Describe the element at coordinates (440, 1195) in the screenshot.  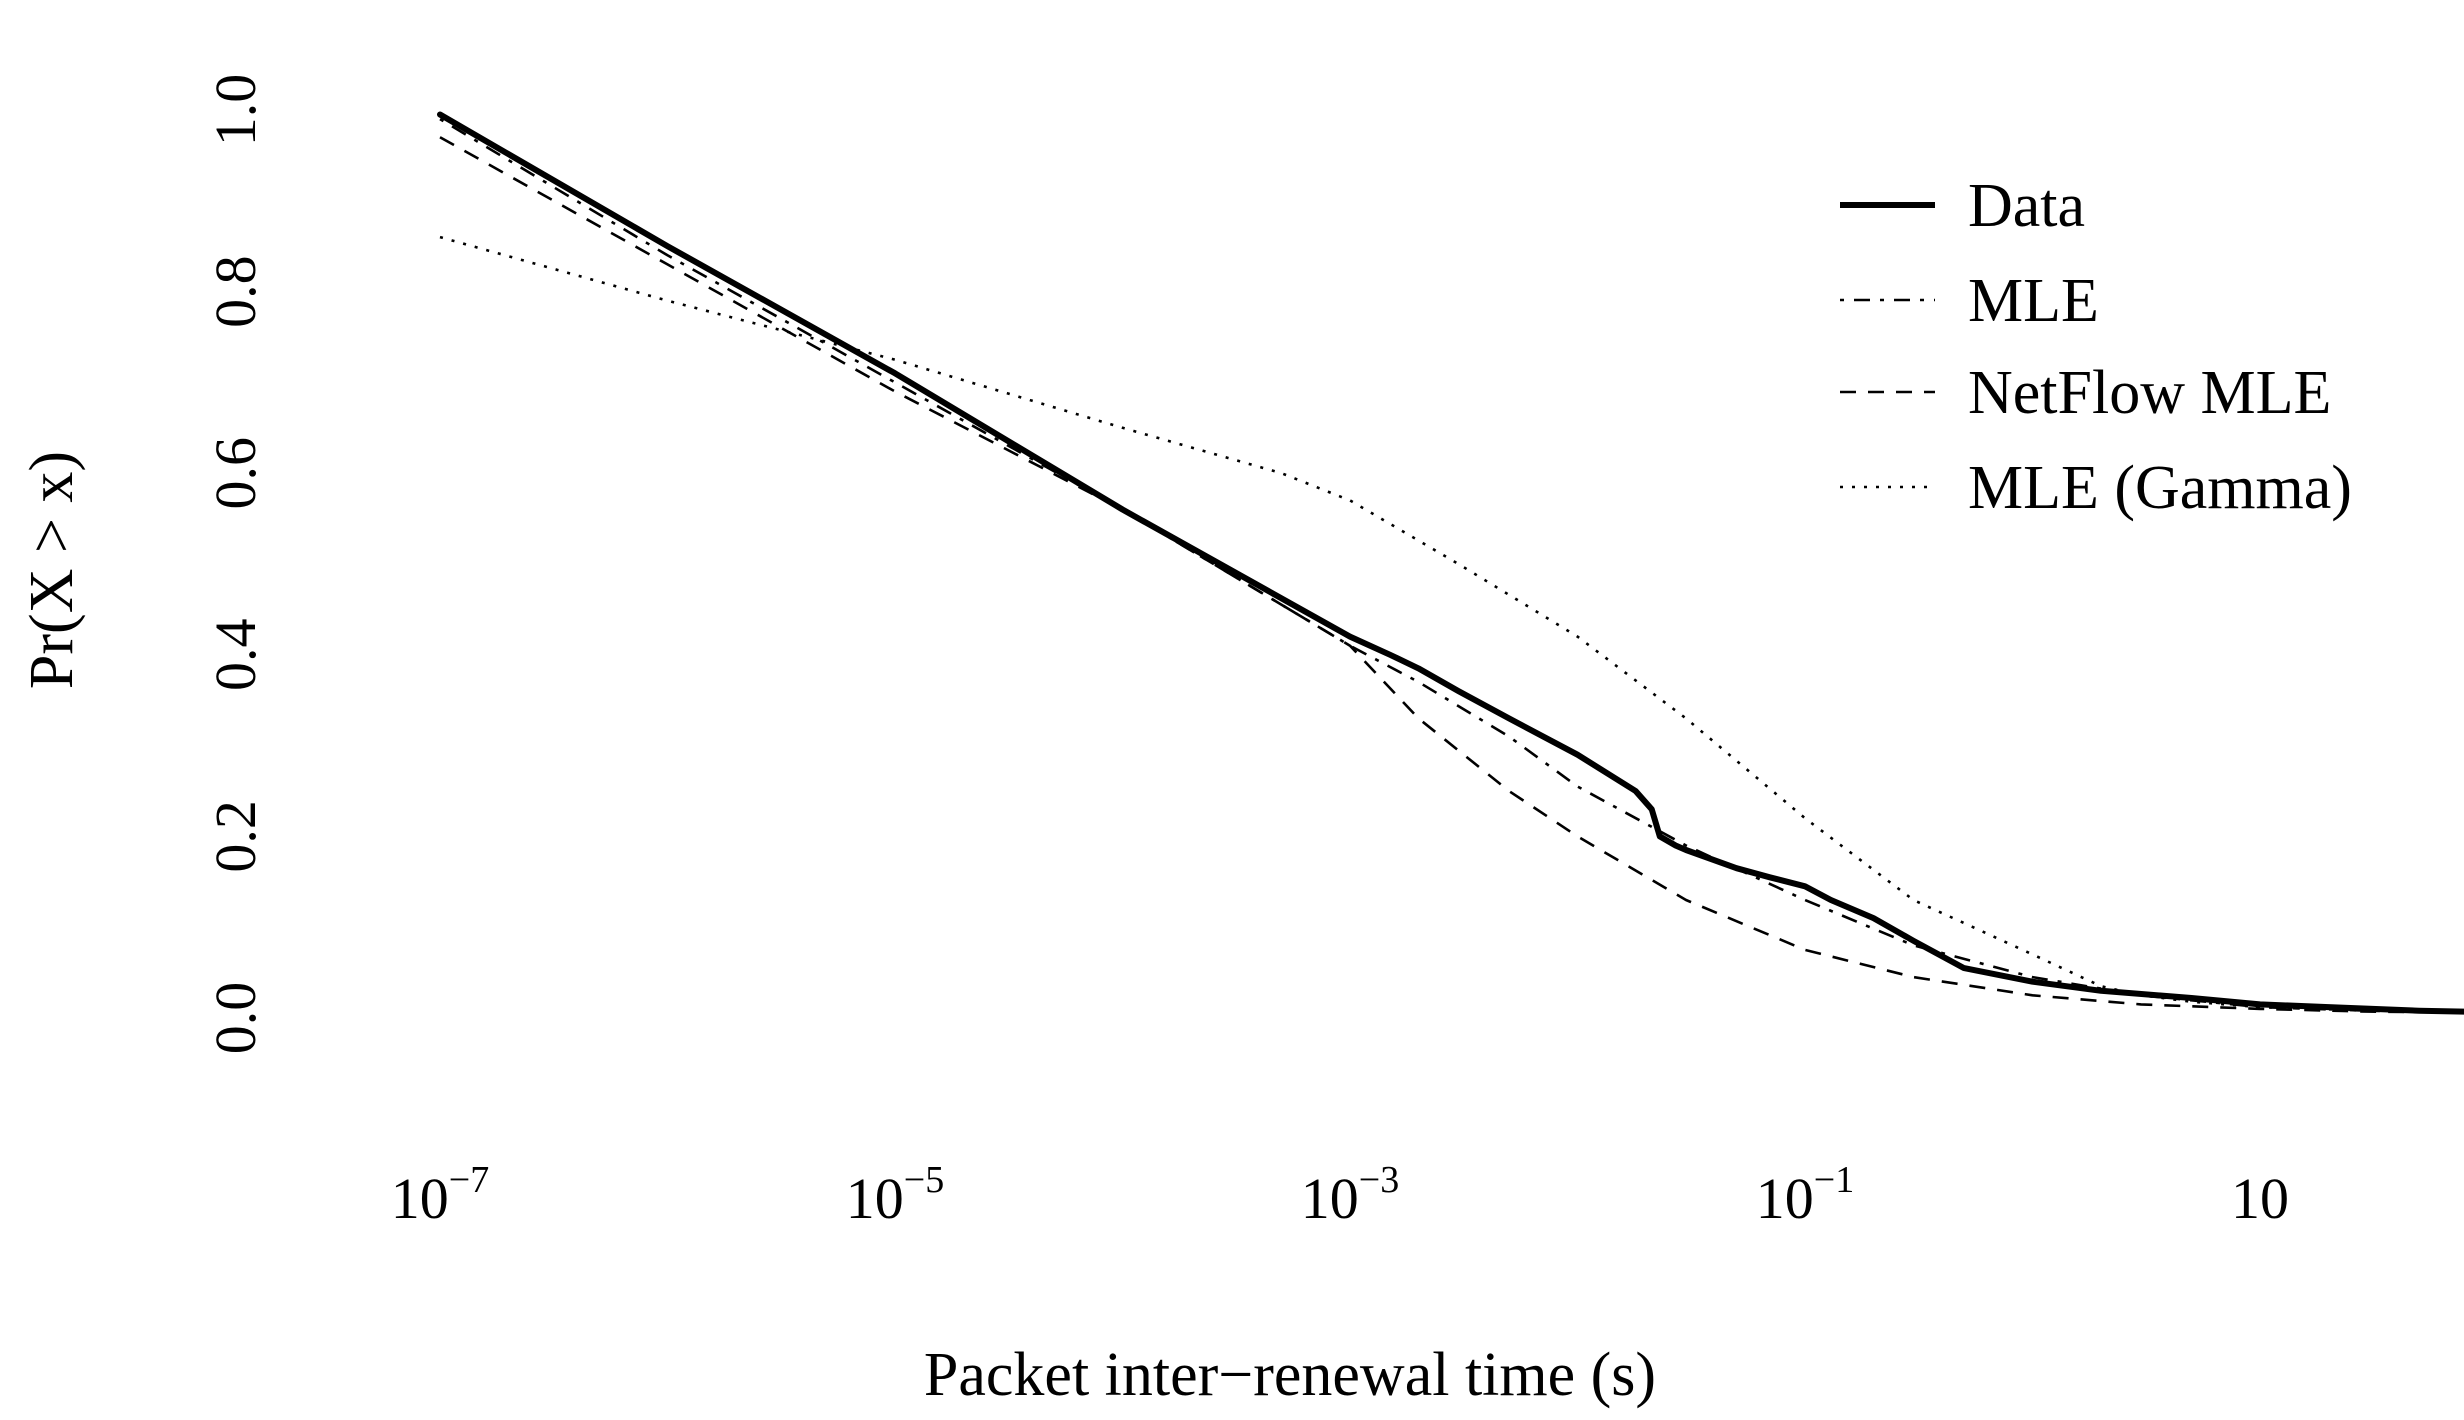
I see `x-tick-label: 10⁻⁷` at that location.